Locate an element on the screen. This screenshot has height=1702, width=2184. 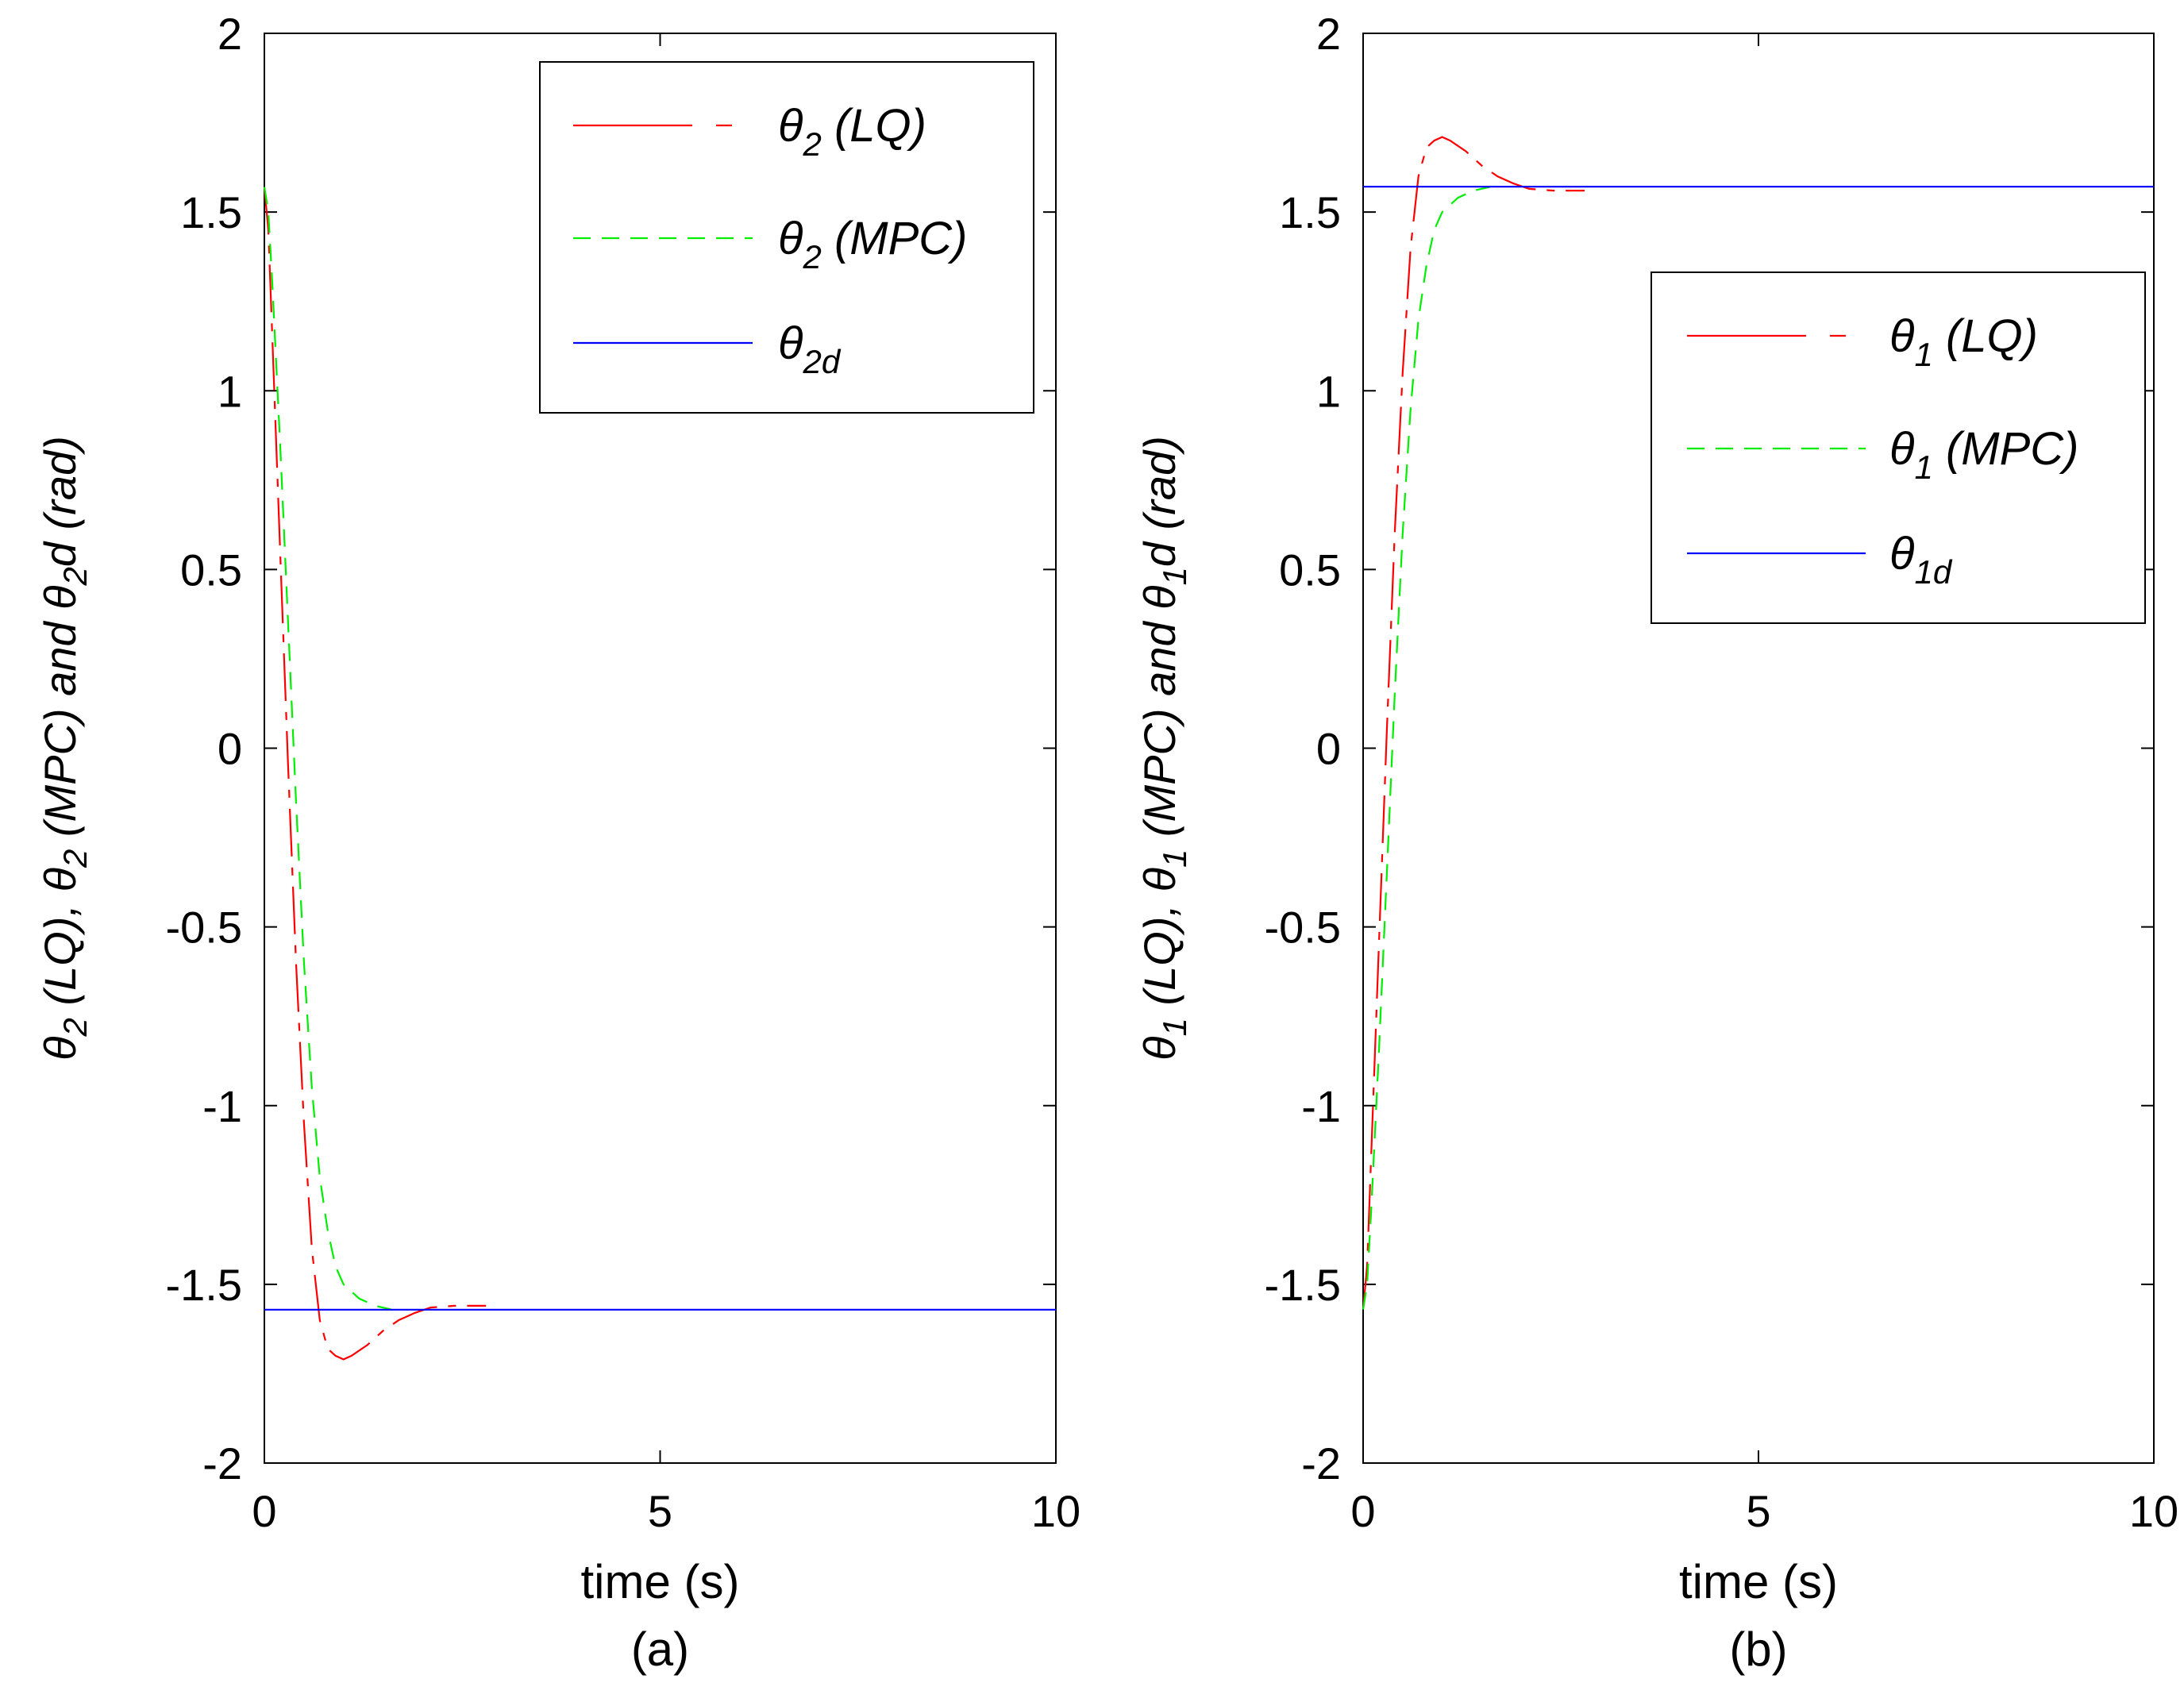
legend-entry: θ1 (MPC) is located at coordinates (1983, 454).